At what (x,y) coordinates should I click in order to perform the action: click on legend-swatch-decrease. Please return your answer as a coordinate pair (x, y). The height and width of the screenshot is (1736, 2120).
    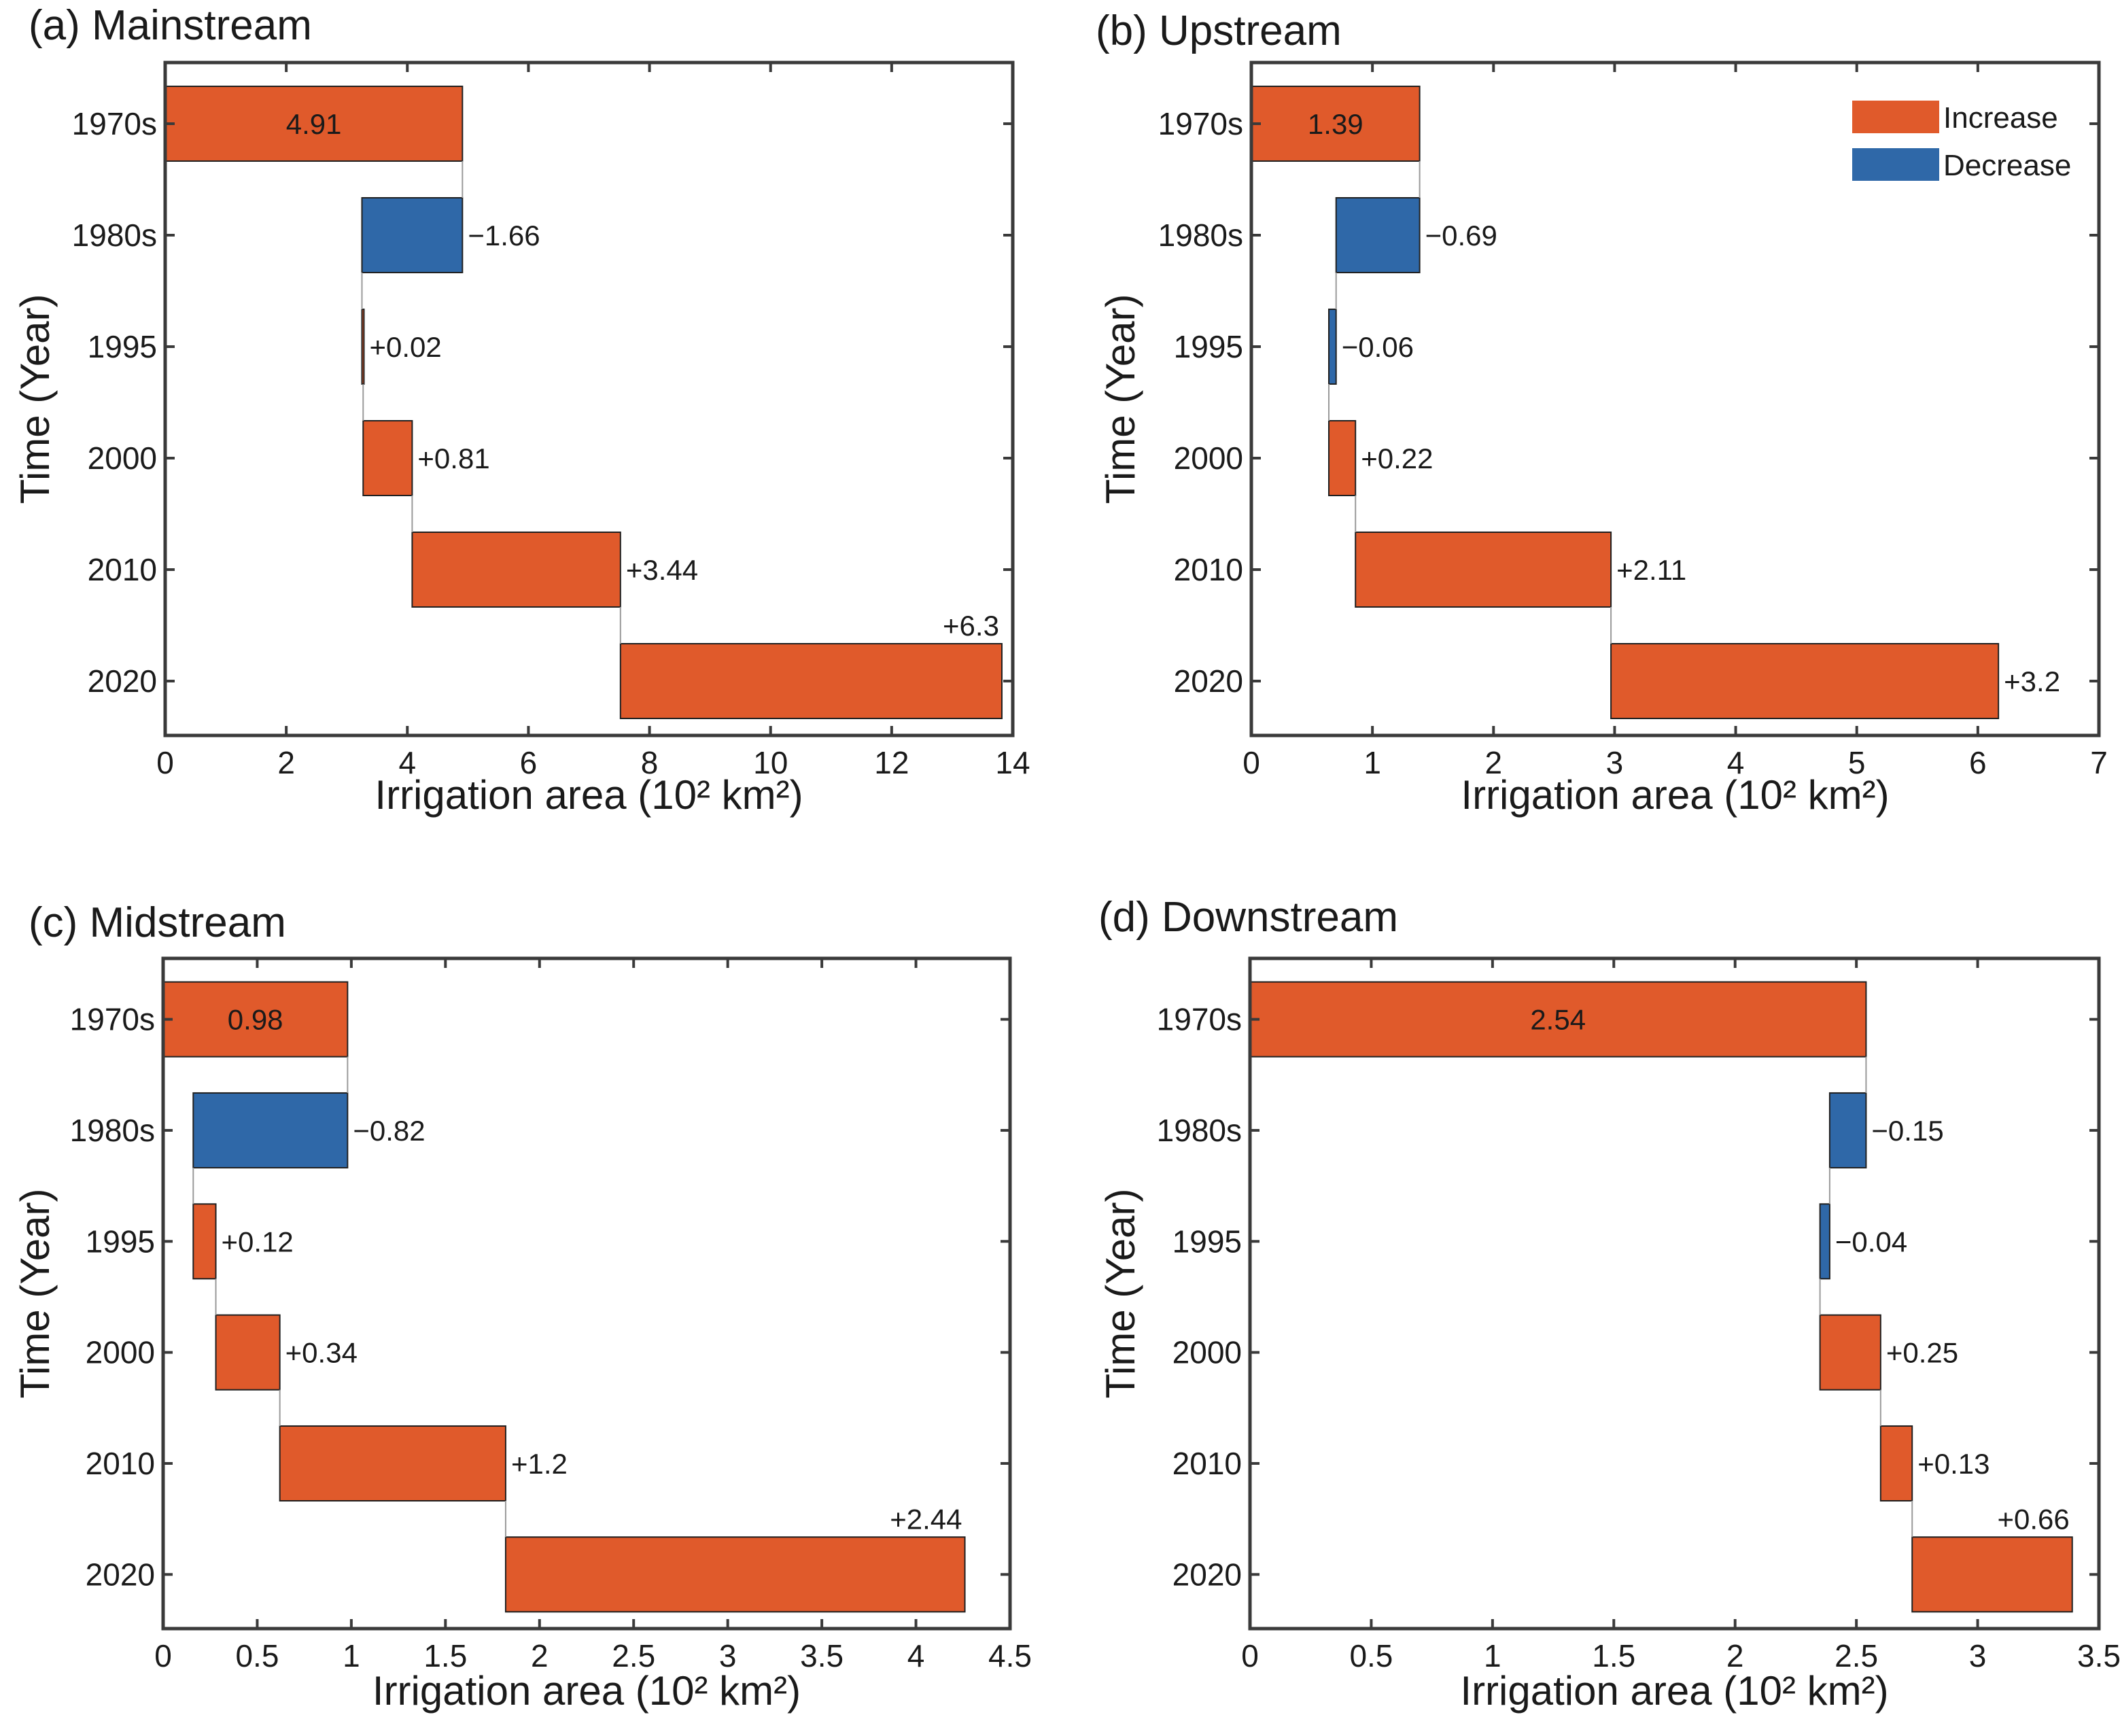
    Looking at the image, I should click on (1895, 164).